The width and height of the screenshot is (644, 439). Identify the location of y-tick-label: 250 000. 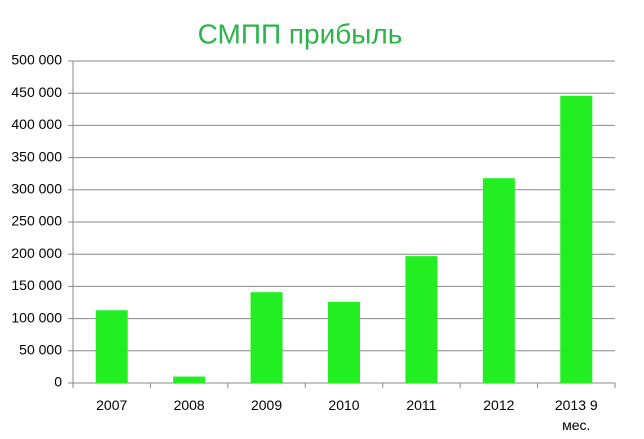
(36, 221).